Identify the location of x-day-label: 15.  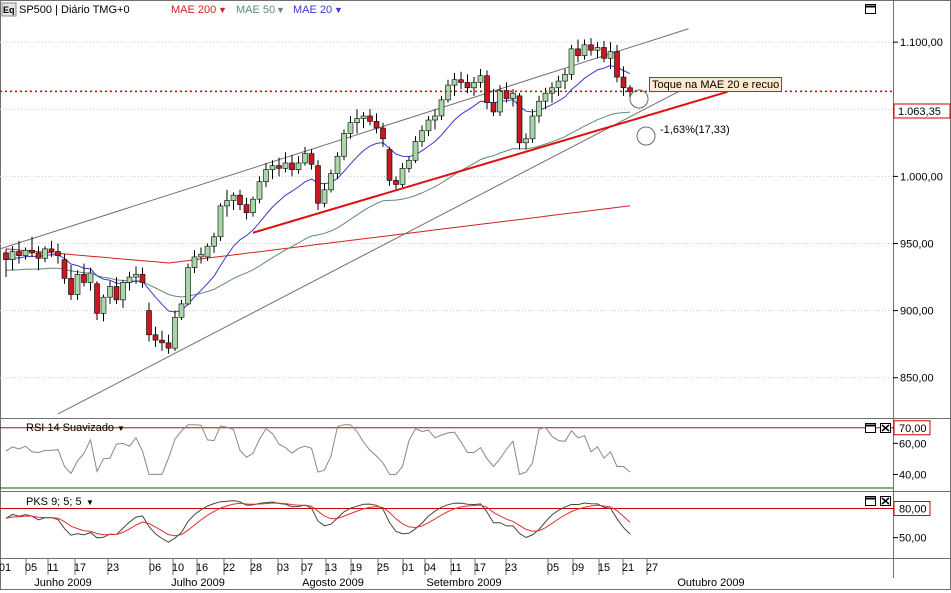
(604, 568).